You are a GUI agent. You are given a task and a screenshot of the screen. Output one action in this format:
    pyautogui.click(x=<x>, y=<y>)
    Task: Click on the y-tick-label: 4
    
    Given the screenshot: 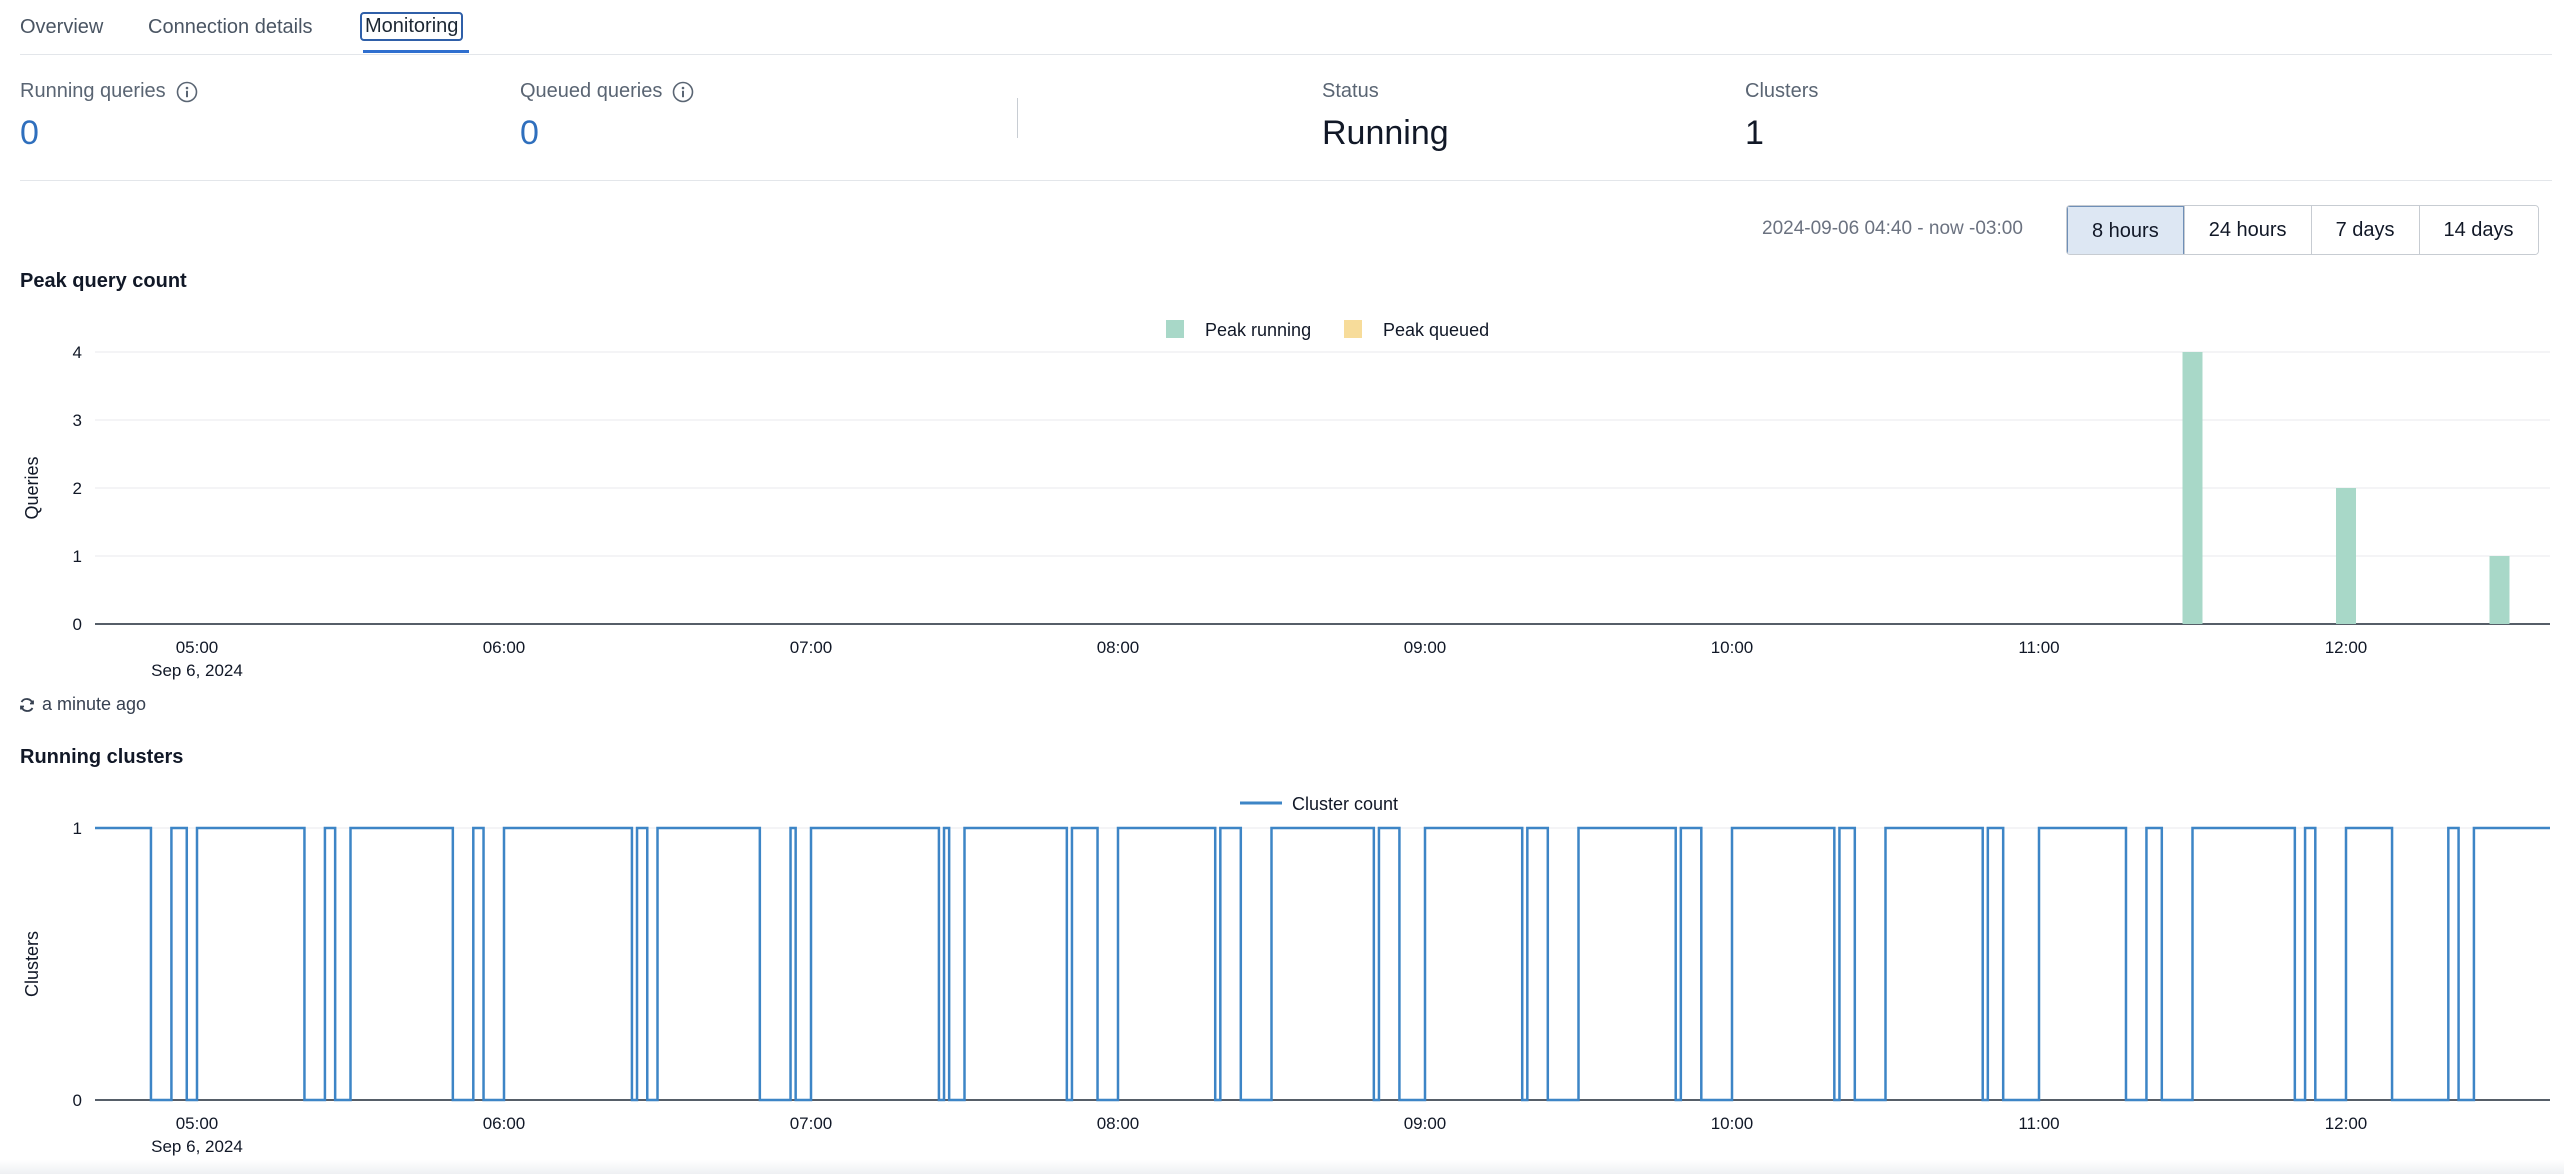 What is the action you would take?
    pyautogui.click(x=77, y=352)
    